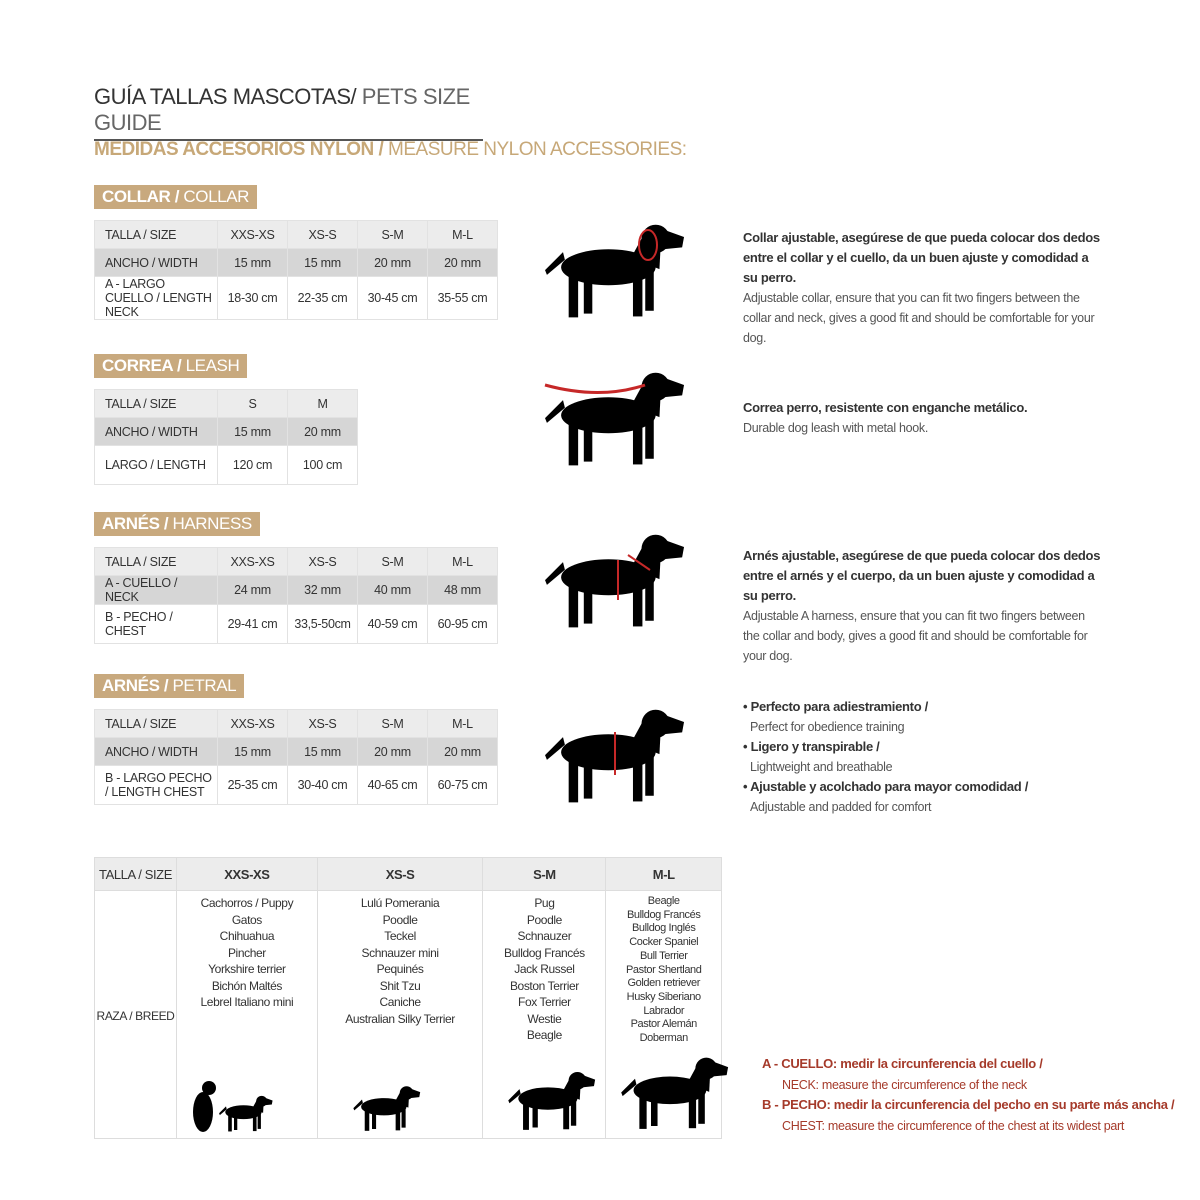 The image size is (1200, 1200). What do you see at coordinates (663, 969) in the screenshot?
I see `breed-name: Pastor Shertland` at bounding box center [663, 969].